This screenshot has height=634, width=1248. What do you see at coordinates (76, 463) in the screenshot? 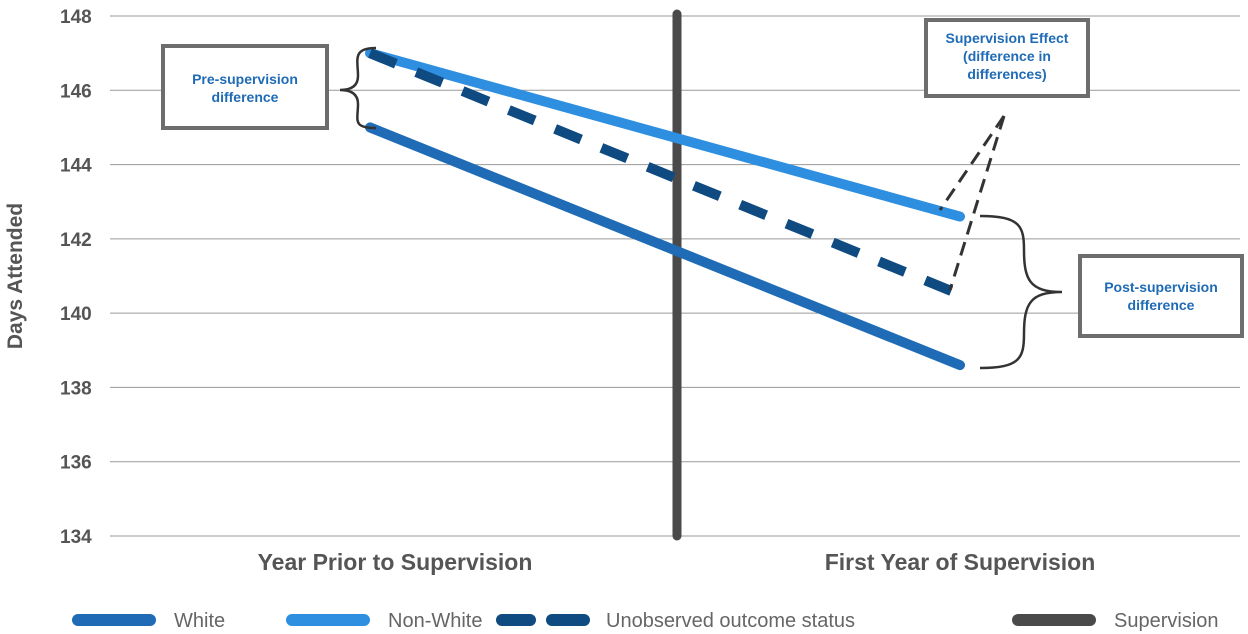
I see `y-tick-label: 136` at bounding box center [76, 463].